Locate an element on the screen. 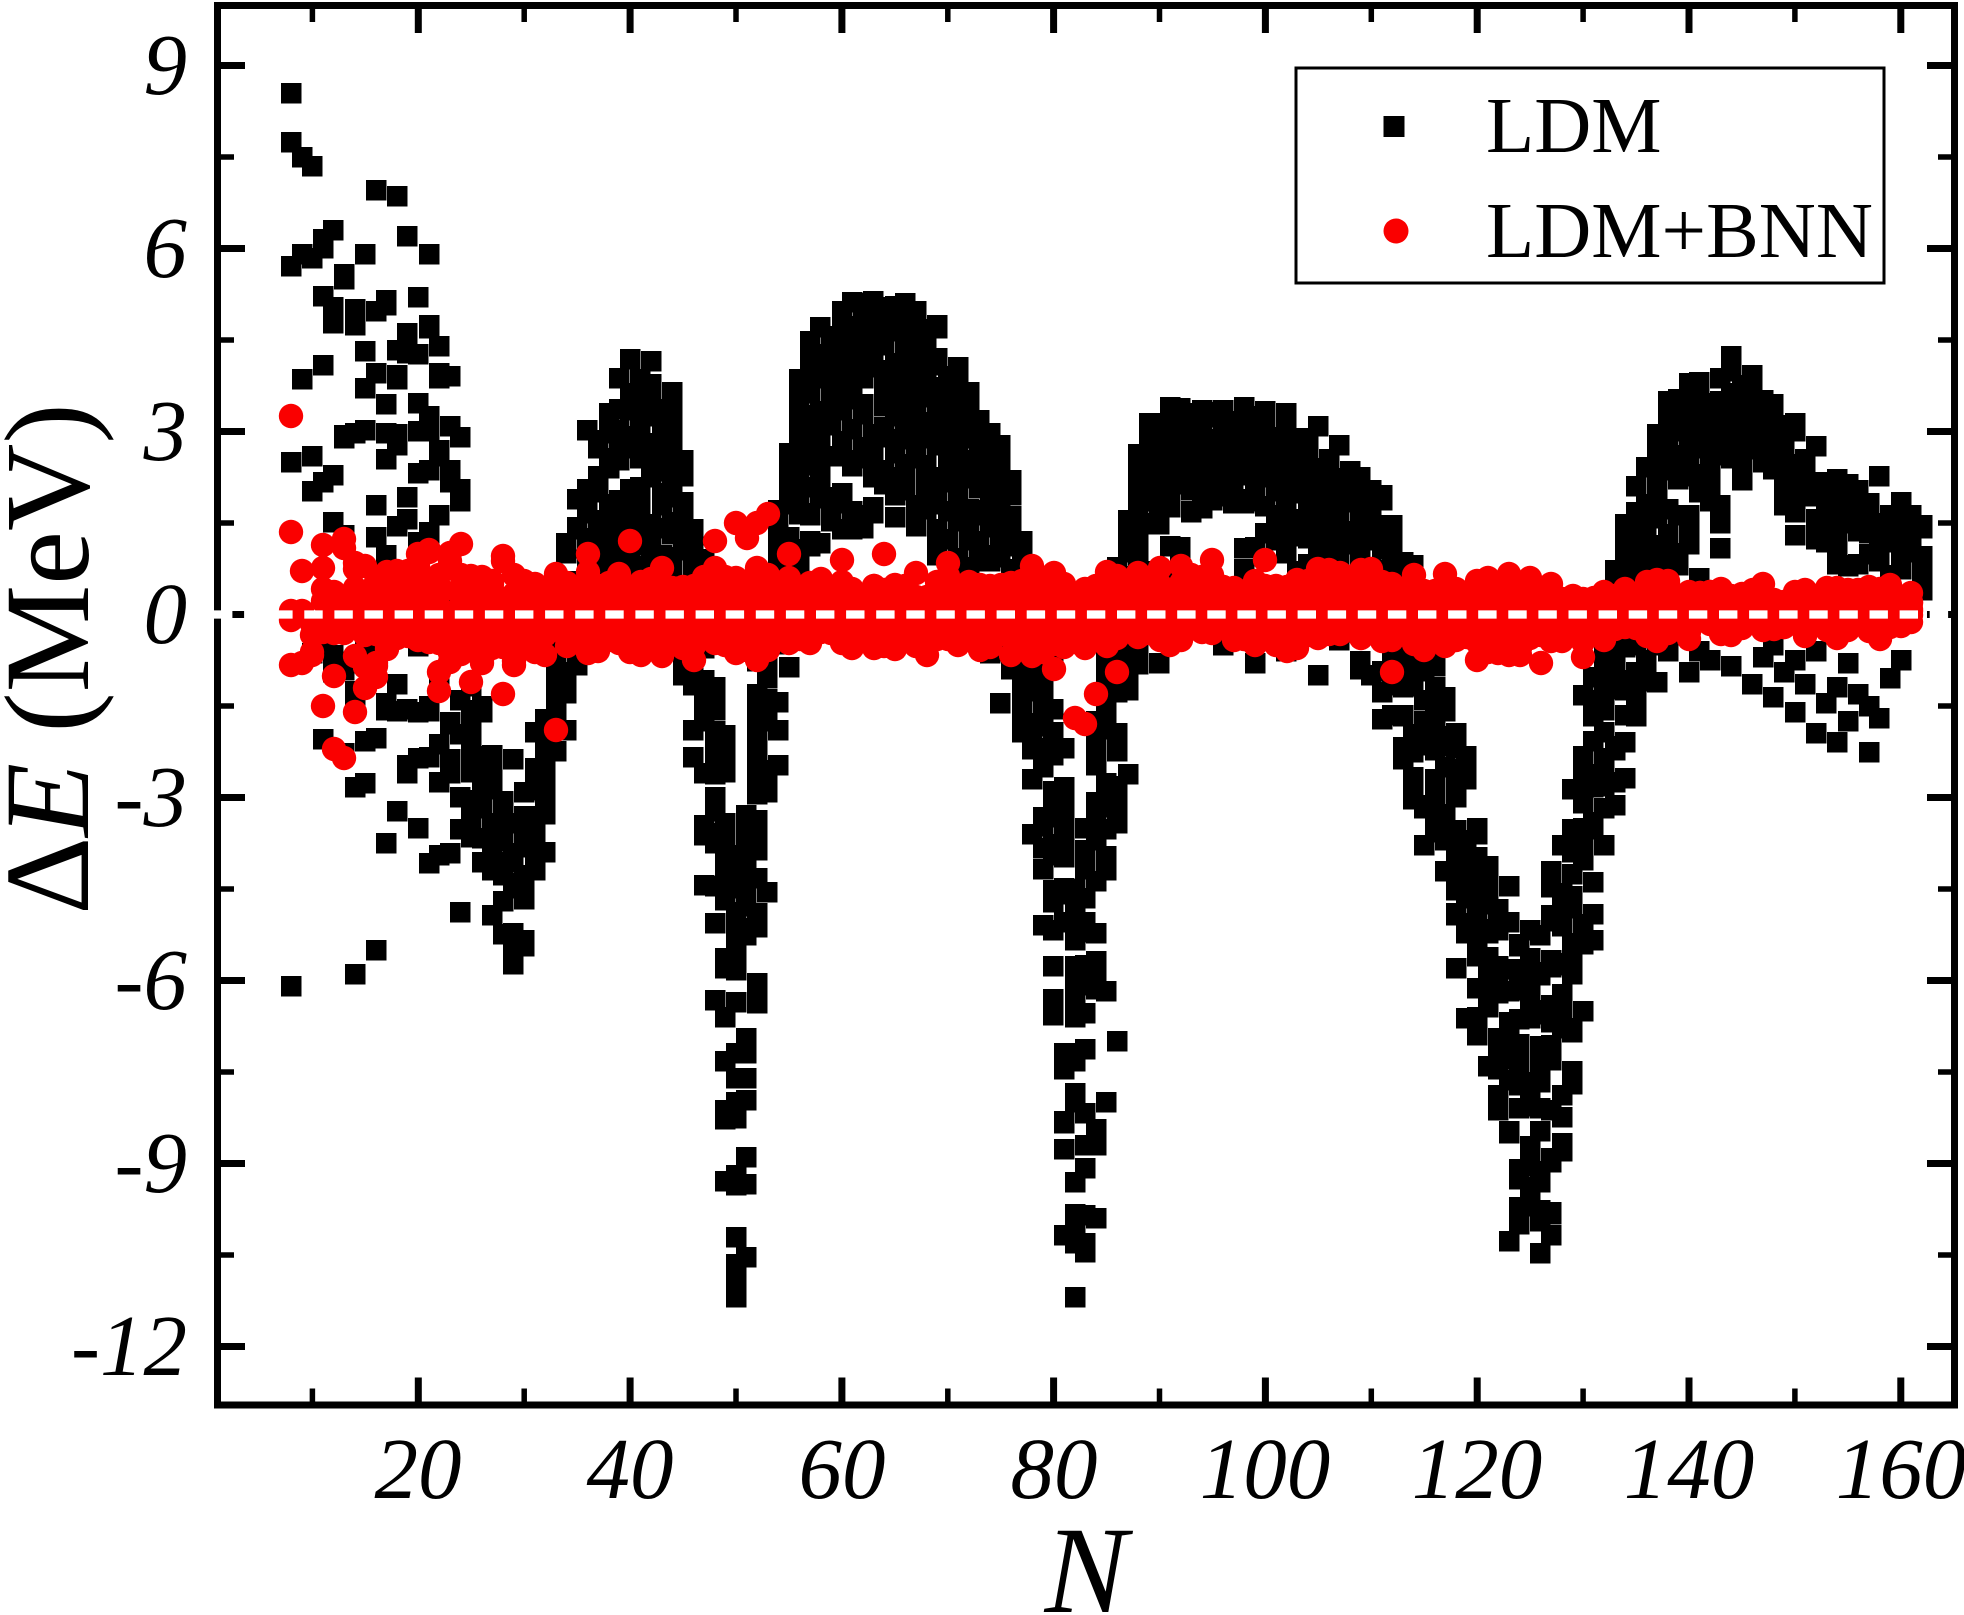  svg-text: 100 is located at coordinates (1265, 1468).